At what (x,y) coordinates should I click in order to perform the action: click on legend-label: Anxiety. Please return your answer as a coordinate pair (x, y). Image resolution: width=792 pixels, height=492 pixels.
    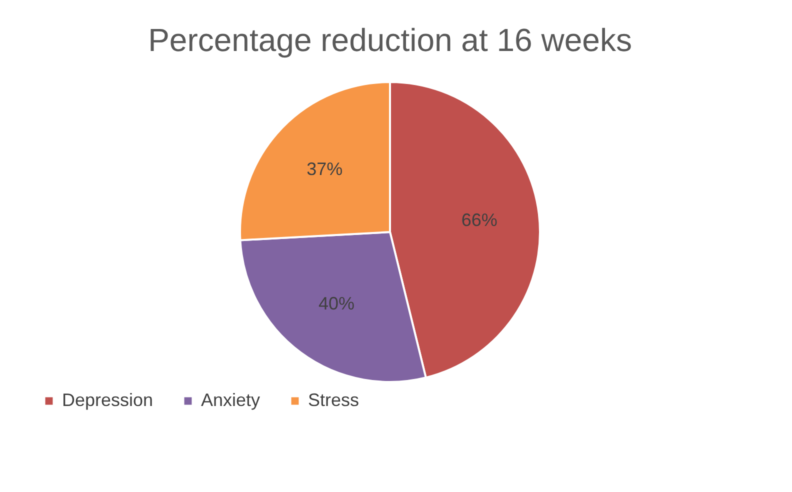
    Looking at the image, I should click on (230, 400).